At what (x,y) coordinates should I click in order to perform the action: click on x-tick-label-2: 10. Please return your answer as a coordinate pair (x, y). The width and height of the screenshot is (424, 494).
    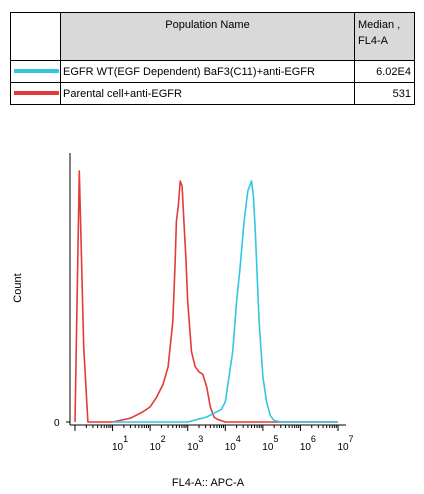
    Looking at the image, I should click on (156, 447).